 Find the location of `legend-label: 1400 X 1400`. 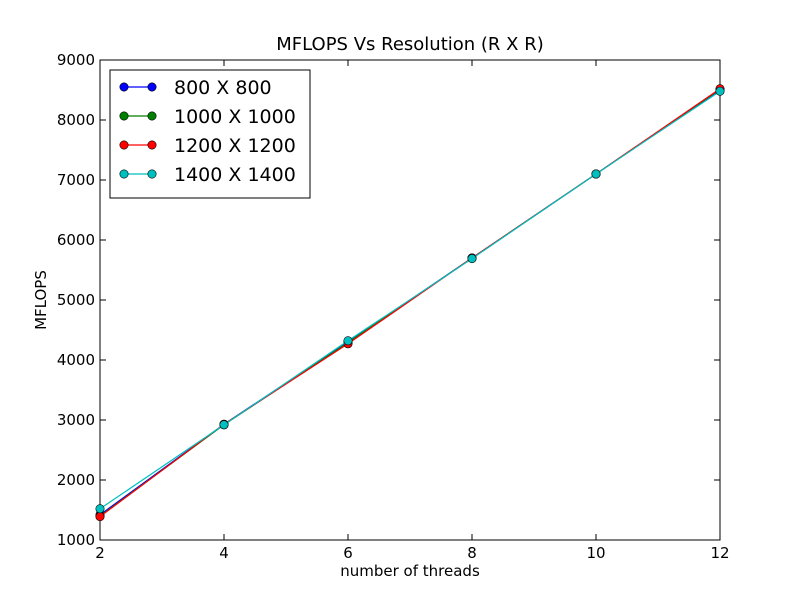

legend-label: 1400 X 1400 is located at coordinates (235, 175).